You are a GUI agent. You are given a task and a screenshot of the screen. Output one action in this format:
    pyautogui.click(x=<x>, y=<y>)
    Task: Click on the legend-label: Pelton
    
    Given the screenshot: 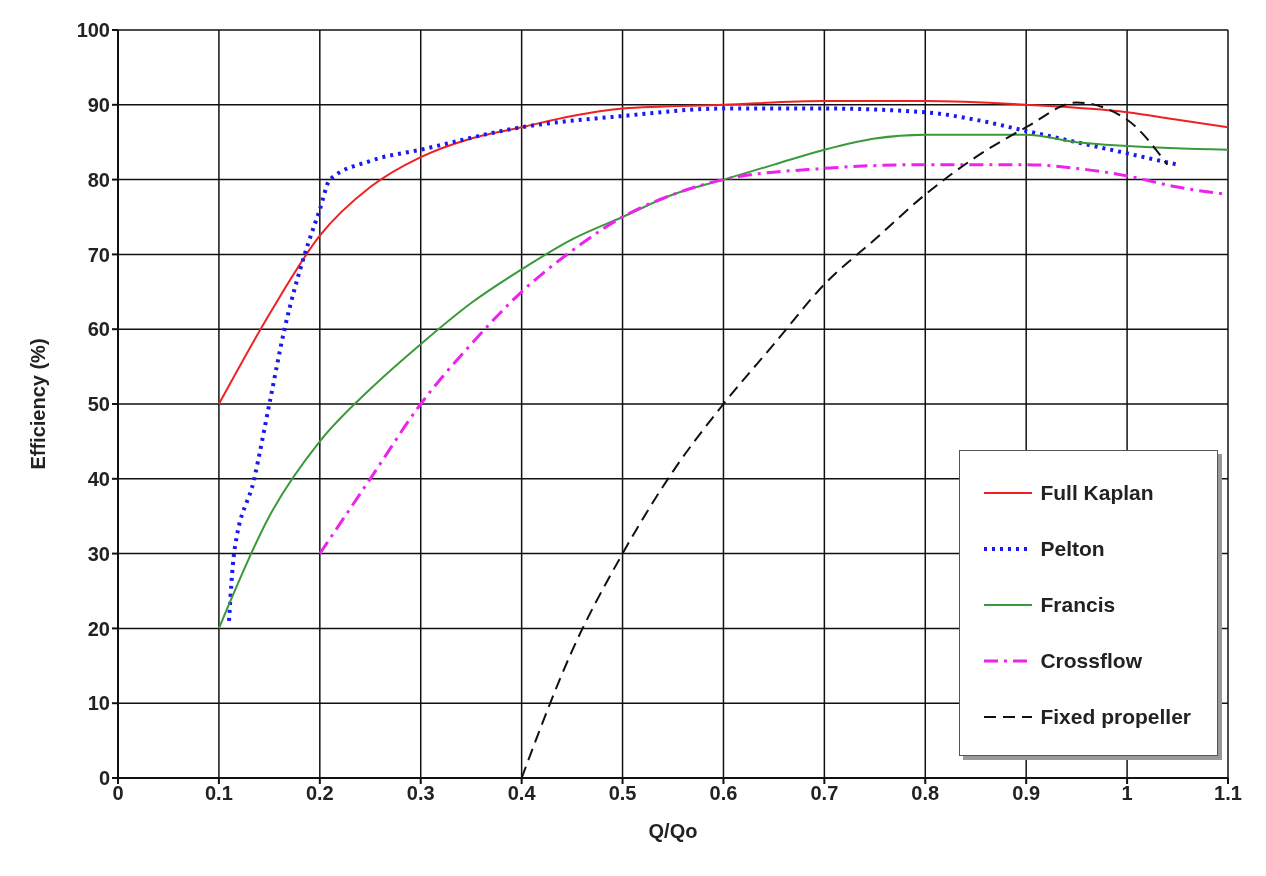 What is the action you would take?
    pyautogui.click(x=1072, y=549)
    